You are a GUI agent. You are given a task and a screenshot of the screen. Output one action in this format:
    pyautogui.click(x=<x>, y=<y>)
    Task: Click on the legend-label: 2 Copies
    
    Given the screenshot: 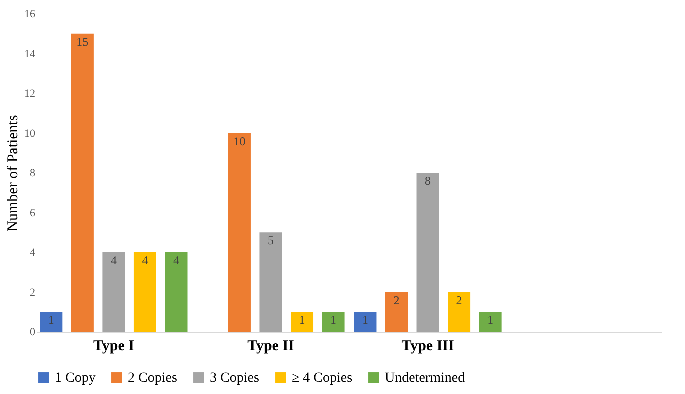 What is the action you would take?
    pyautogui.click(x=153, y=378)
    